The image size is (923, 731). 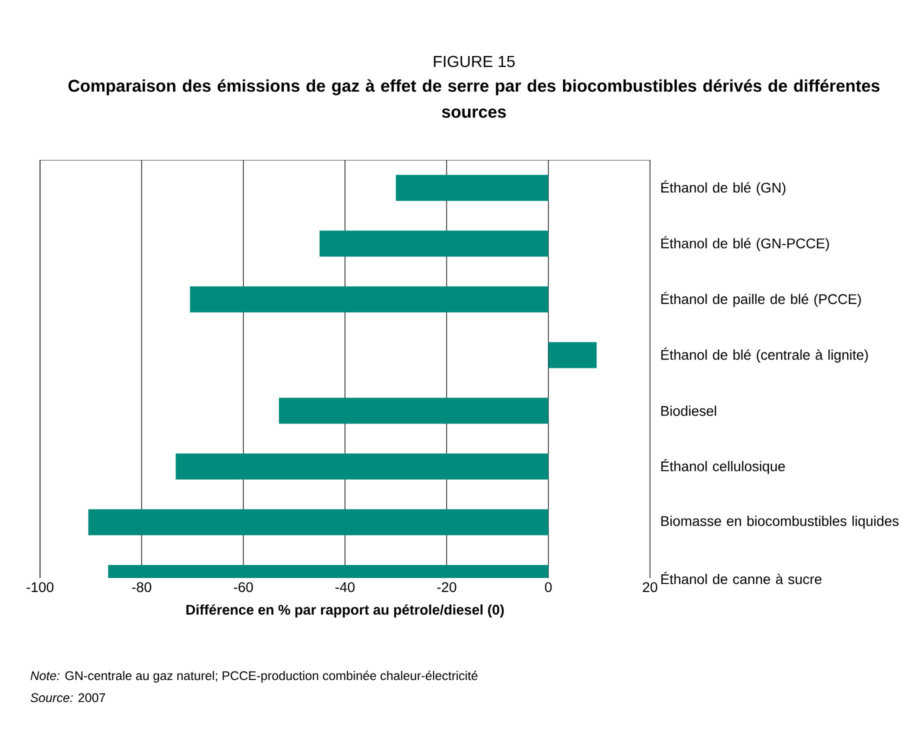 I want to click on x-tick-label: -80, so click(x=142, y=587).